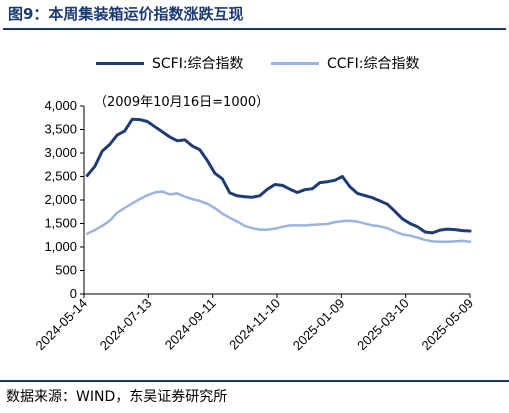  I want to click on legend-item-ccfi: CCFI:综合指数, so click(345, 63).